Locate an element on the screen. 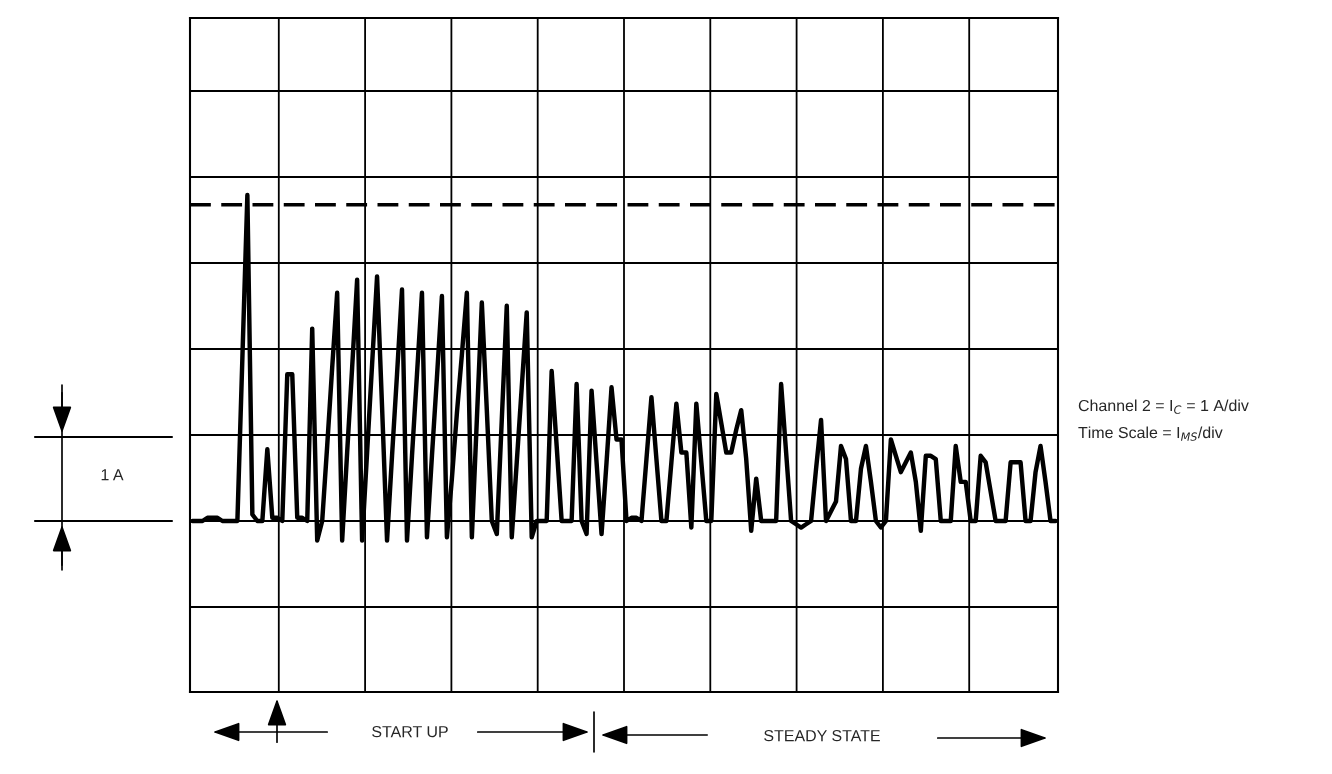  text: START UP is located at coordinates (410, 731).